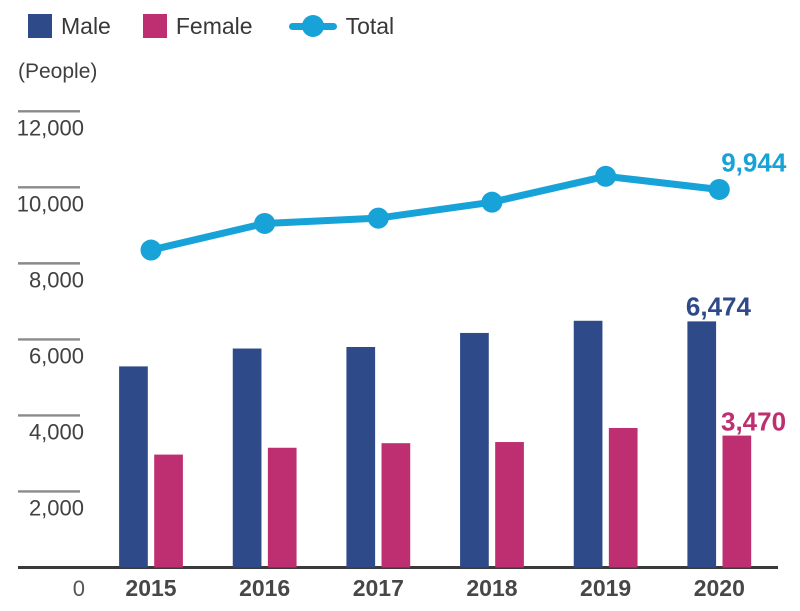 This screenshot has width=800, height=611. I want to click on x-tick-label-2017: 2017, so click(378, 588).